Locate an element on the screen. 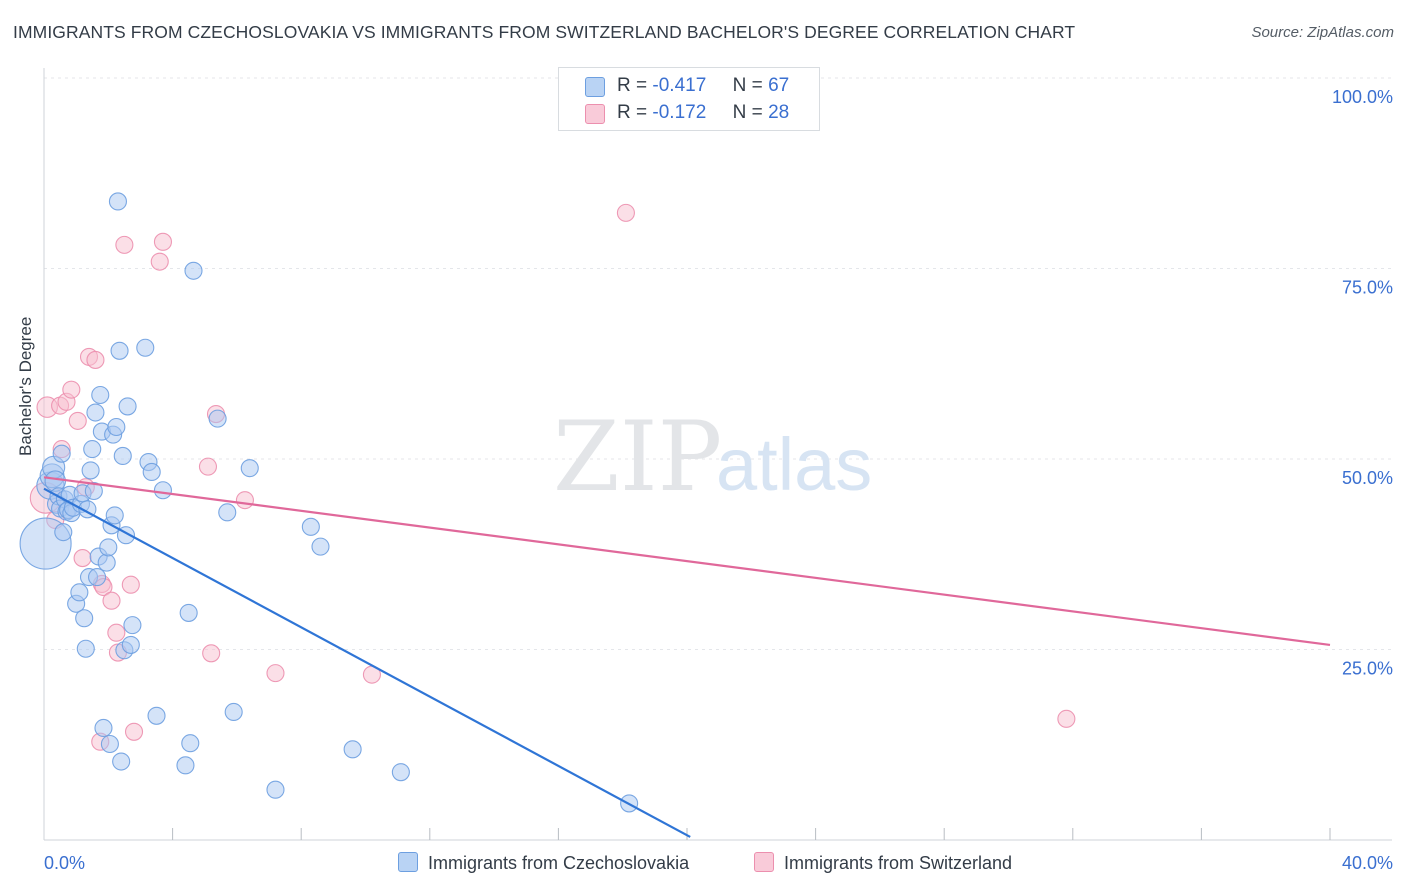 The width and height of the screenshot is (1406, 892). legend-n-value: 28 is located at coordinates (779, 112).